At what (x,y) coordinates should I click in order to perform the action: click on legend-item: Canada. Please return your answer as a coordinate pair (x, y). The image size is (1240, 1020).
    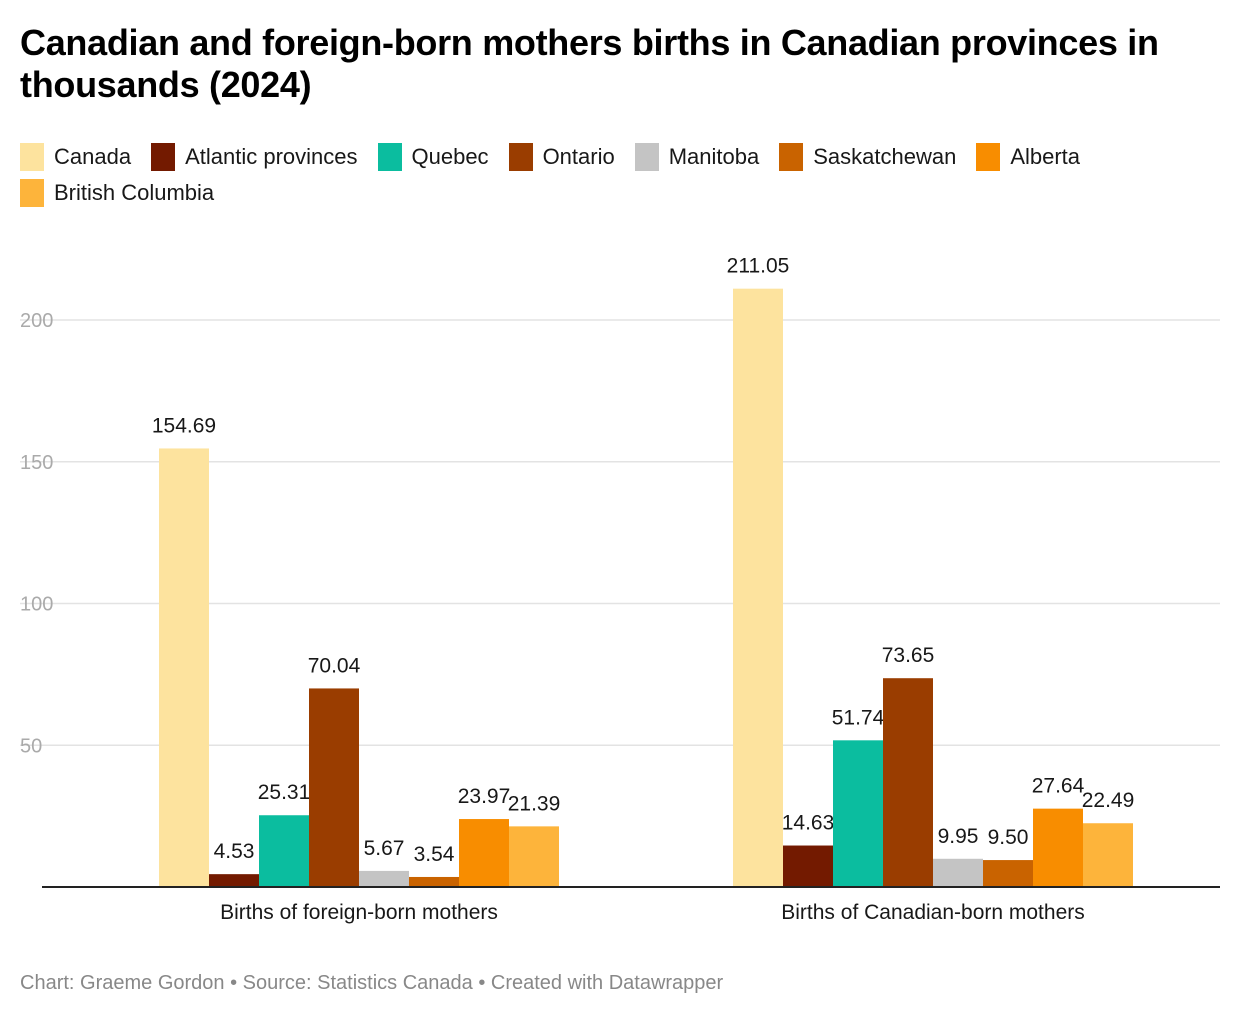
    Looking at the image, I should click on (75, 157).